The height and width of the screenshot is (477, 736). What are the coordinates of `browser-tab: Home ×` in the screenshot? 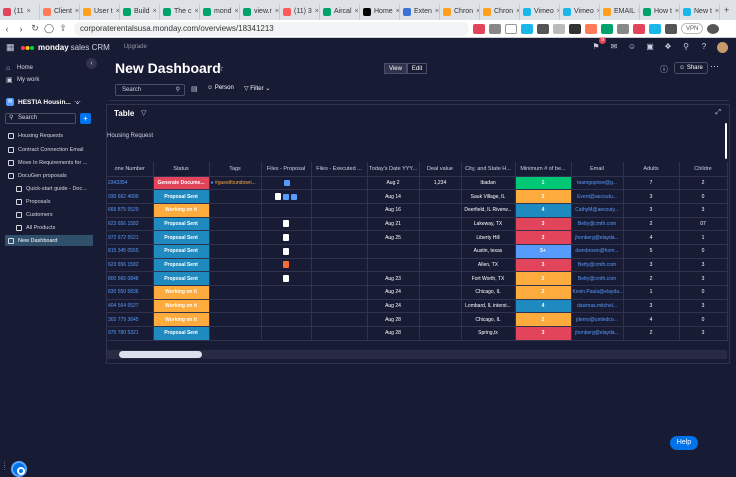 It's located at (380, 11).